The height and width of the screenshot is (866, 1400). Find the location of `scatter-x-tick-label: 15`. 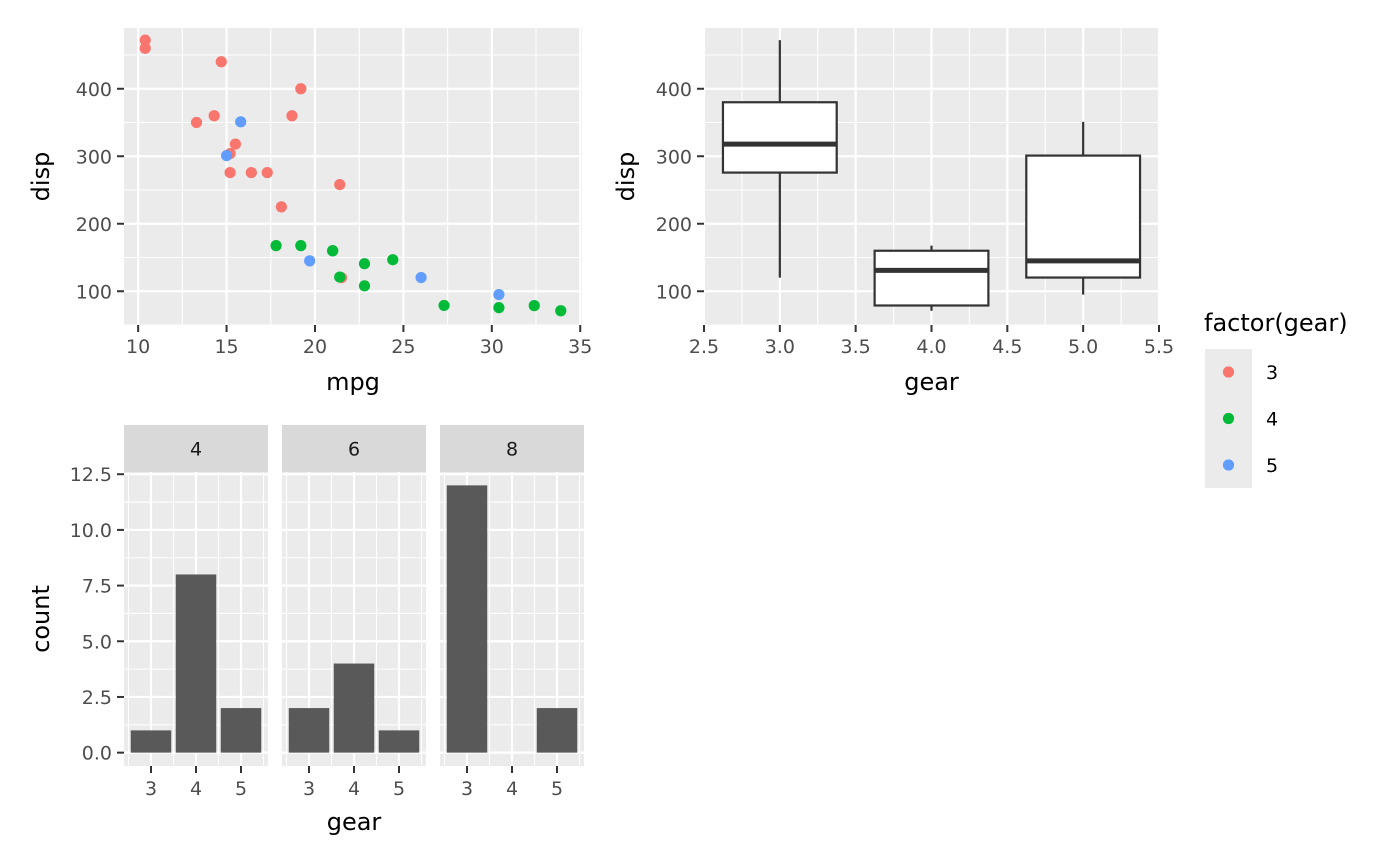

scatter-x-tick-label: 15 is located at coordinates (226, 347).